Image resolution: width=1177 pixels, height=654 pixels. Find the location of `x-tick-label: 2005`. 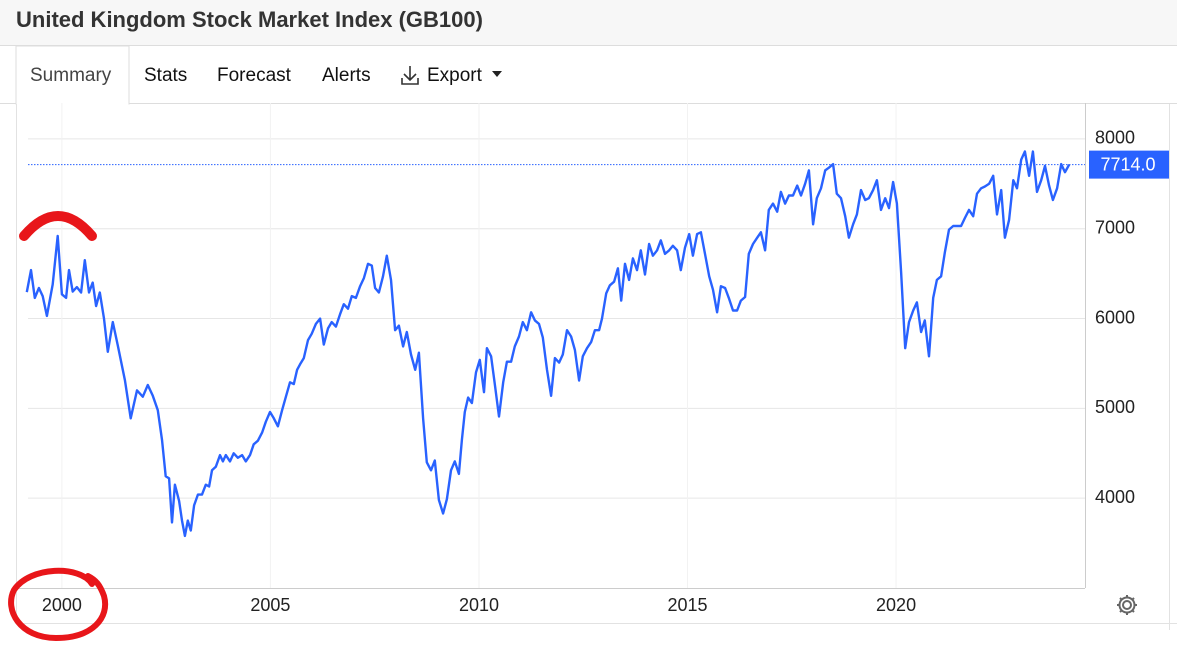

x-tick-label: 2005 is located at coordinates (270, 605).